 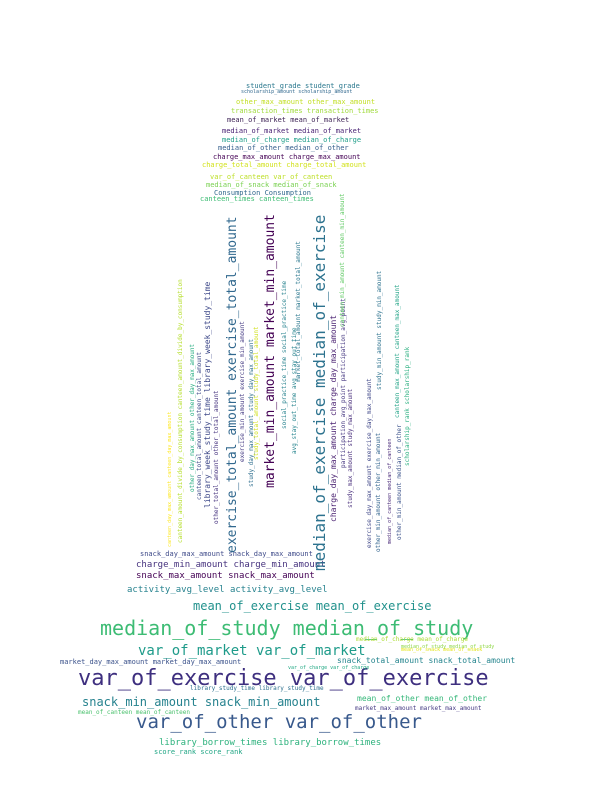 I want to click on word: median_of_canteen median_of_canteen, so click(x=390, y=491).